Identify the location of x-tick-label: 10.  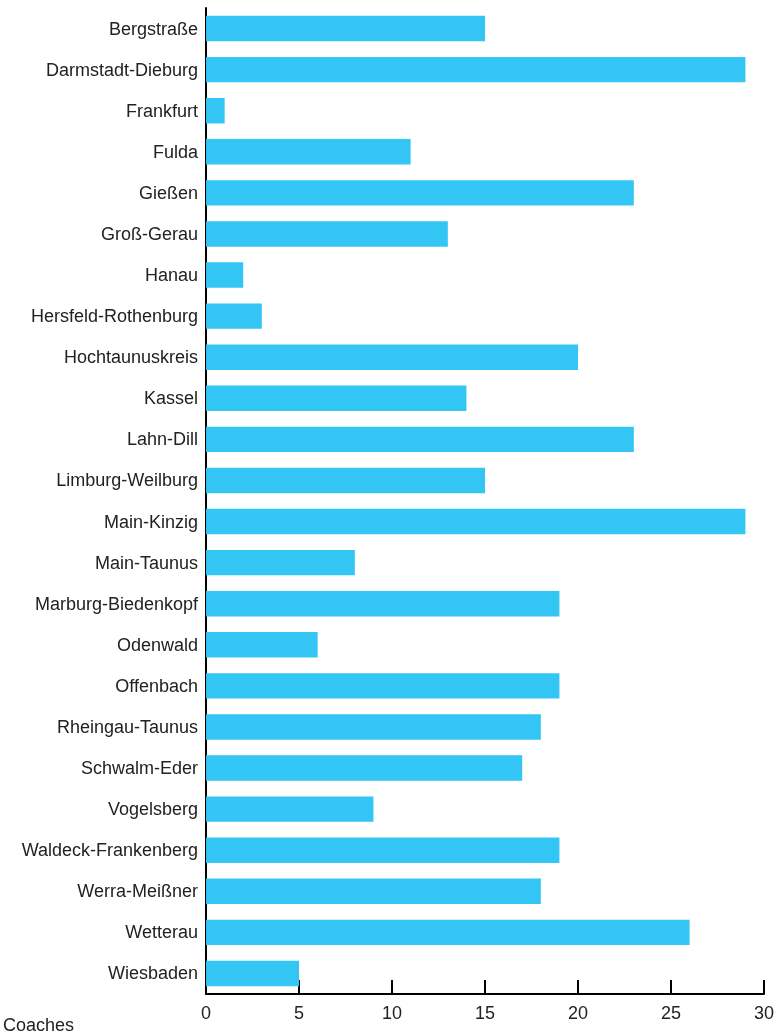
(392, 1013).